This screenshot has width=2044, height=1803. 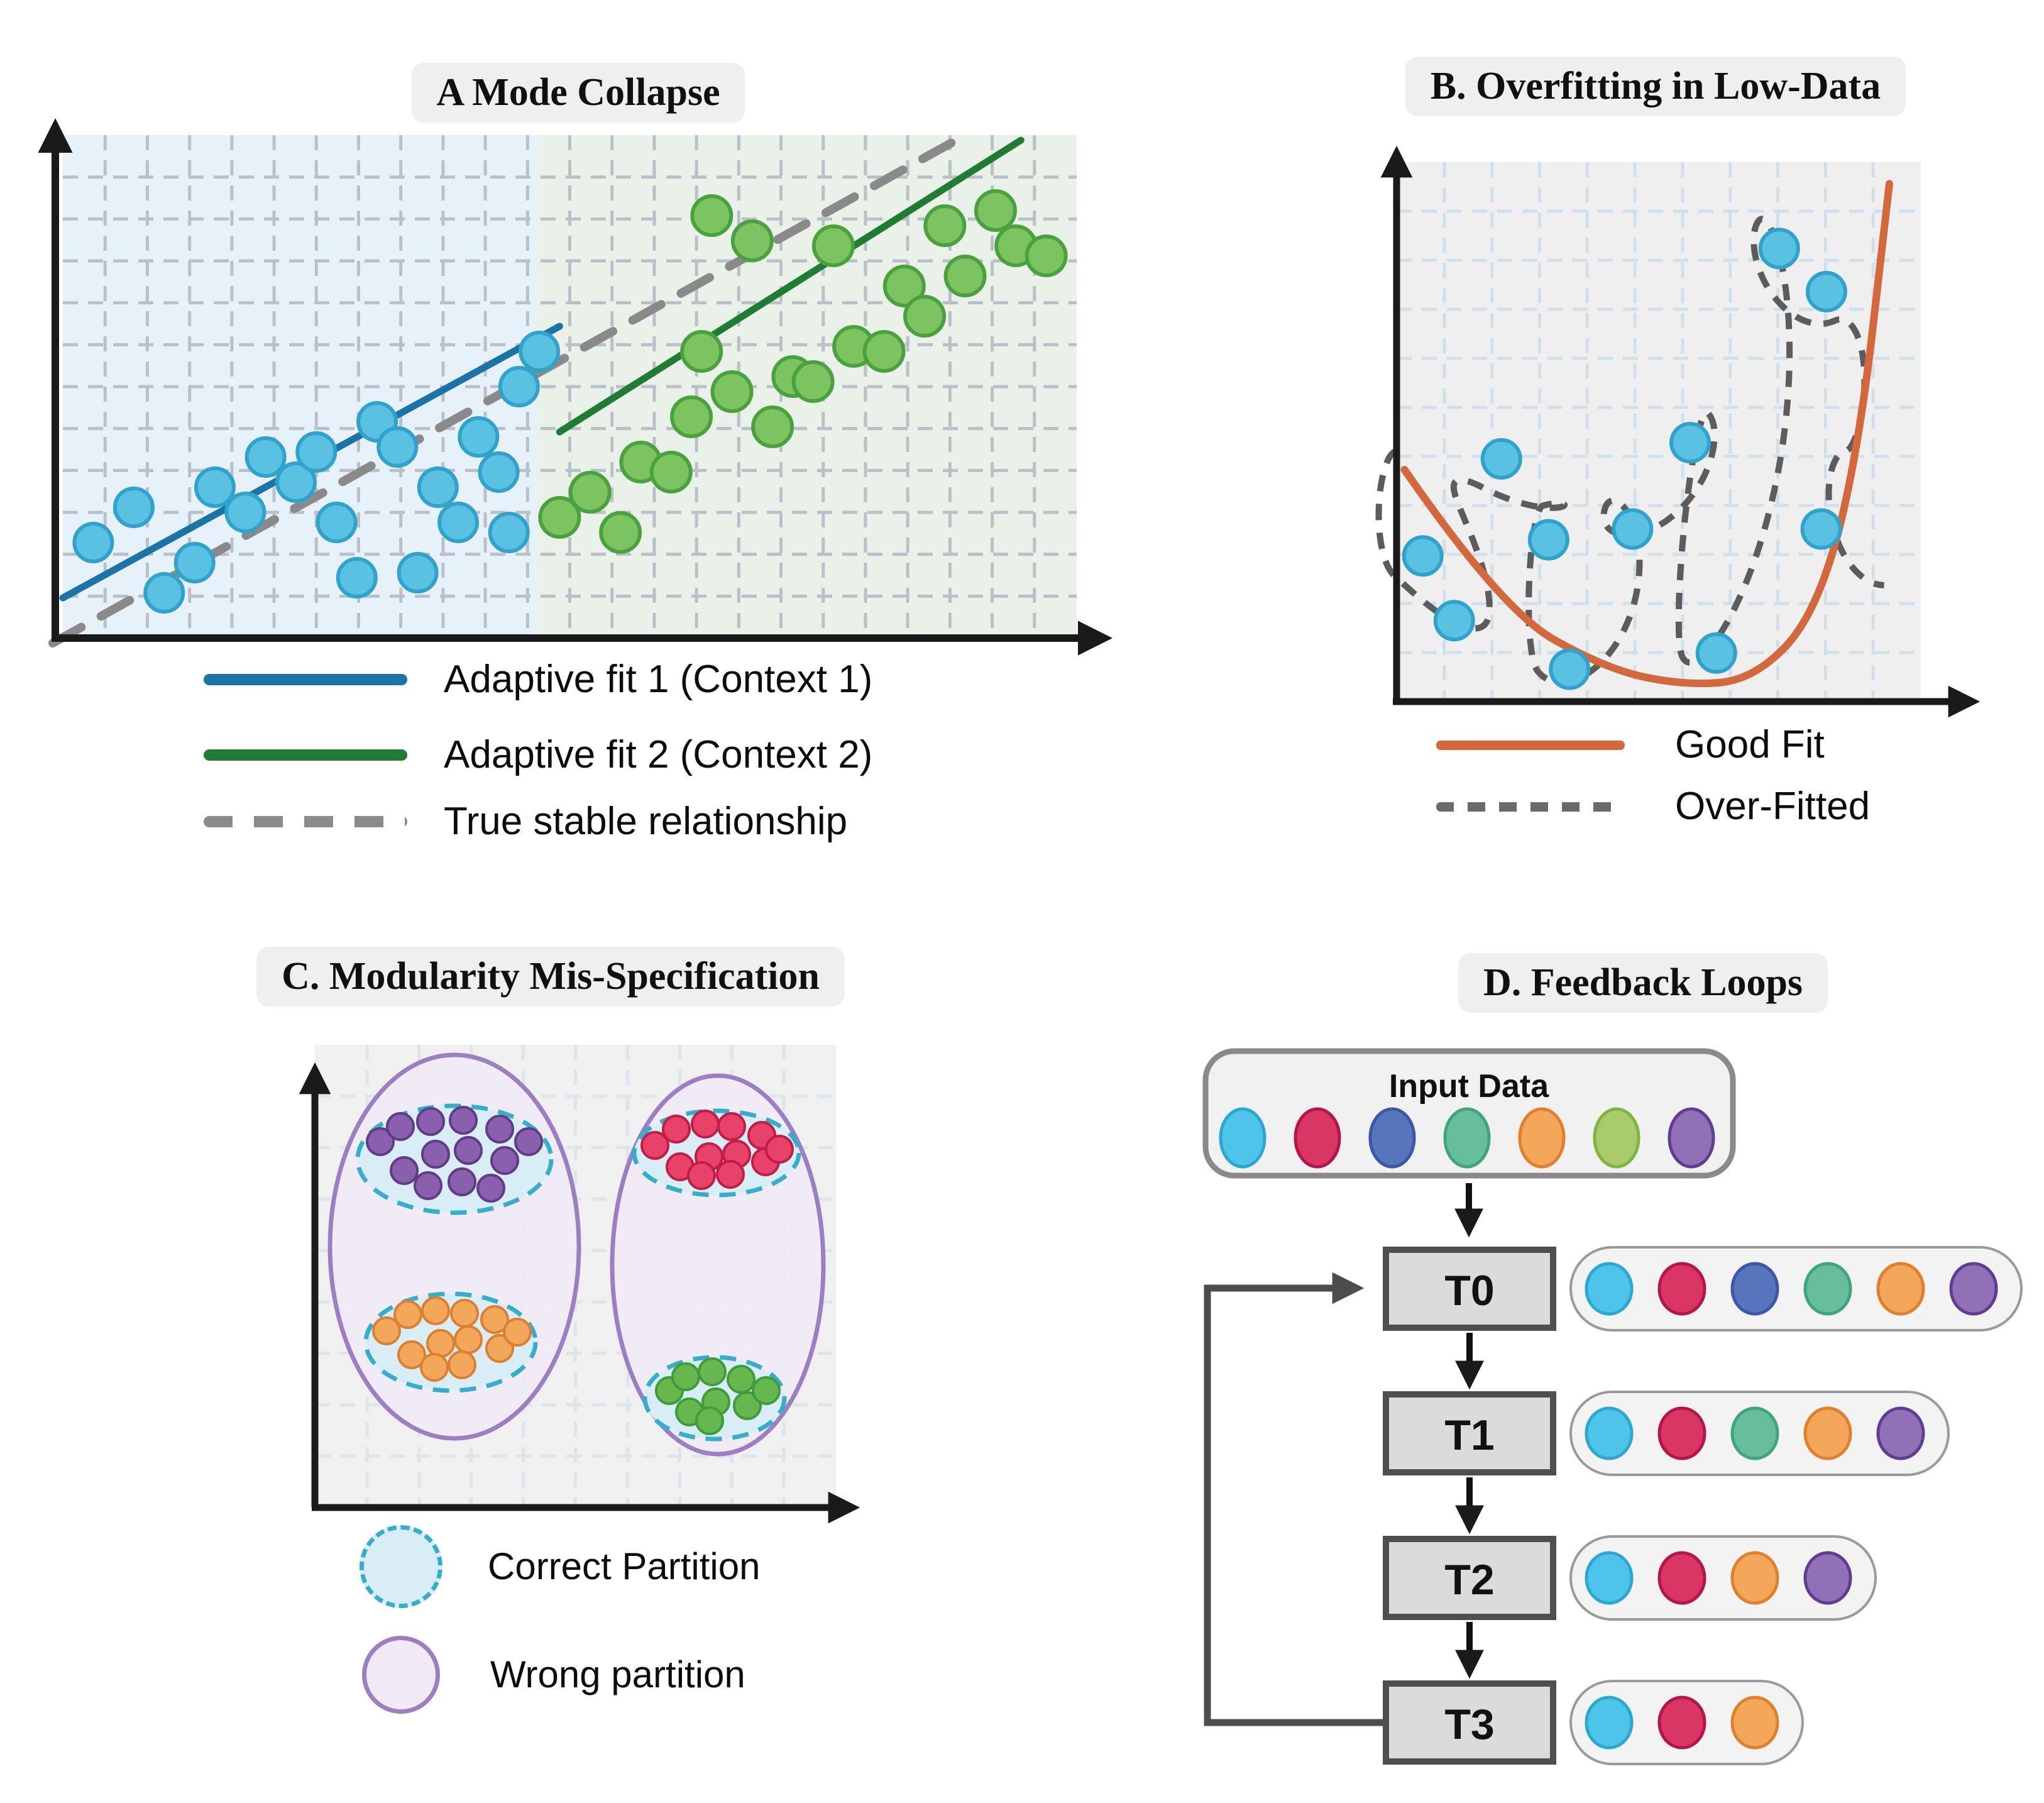 What do you see at coordinates (1692, 1138) in the screenshot?
I see `input-data-dot-purple` at bounding box center [1692, 1138].